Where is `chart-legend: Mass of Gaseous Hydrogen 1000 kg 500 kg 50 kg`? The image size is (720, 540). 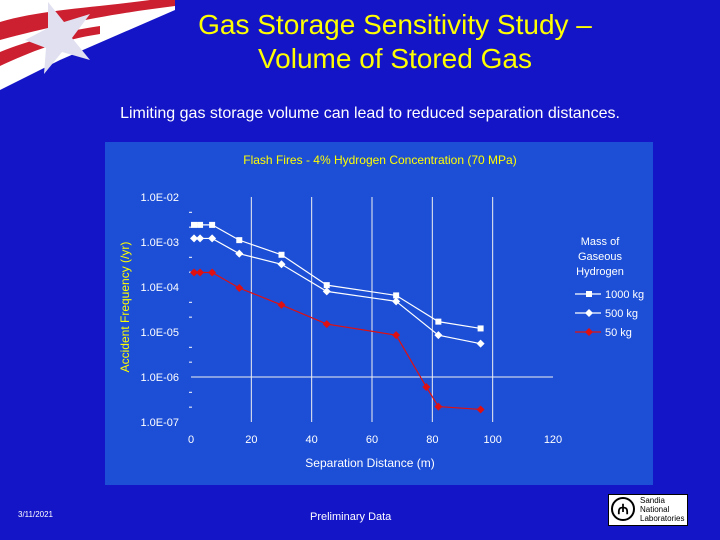
chart-legend: Mass of Gaseous Hydrogen 1000 kg 500 kg 50 kg is located at coordinates (609, 287).